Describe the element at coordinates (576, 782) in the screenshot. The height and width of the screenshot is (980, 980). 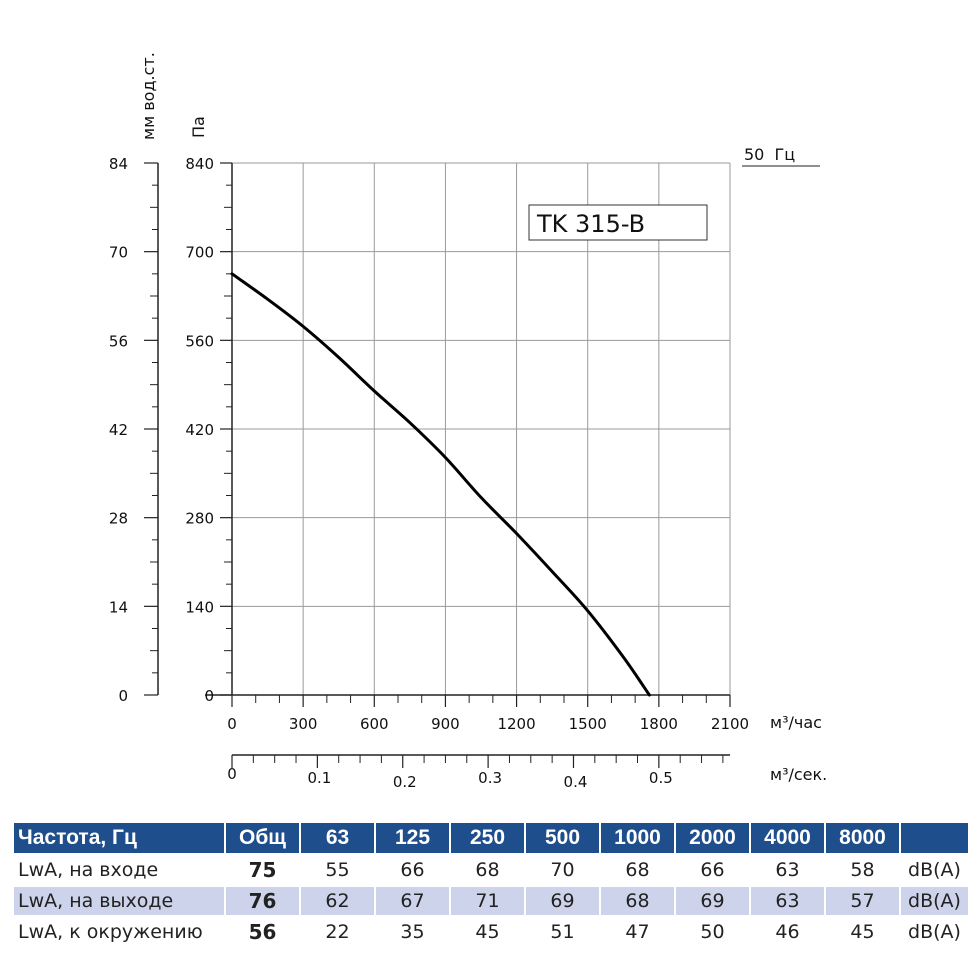
I see `x2-tick-label: 0.4` at that location.